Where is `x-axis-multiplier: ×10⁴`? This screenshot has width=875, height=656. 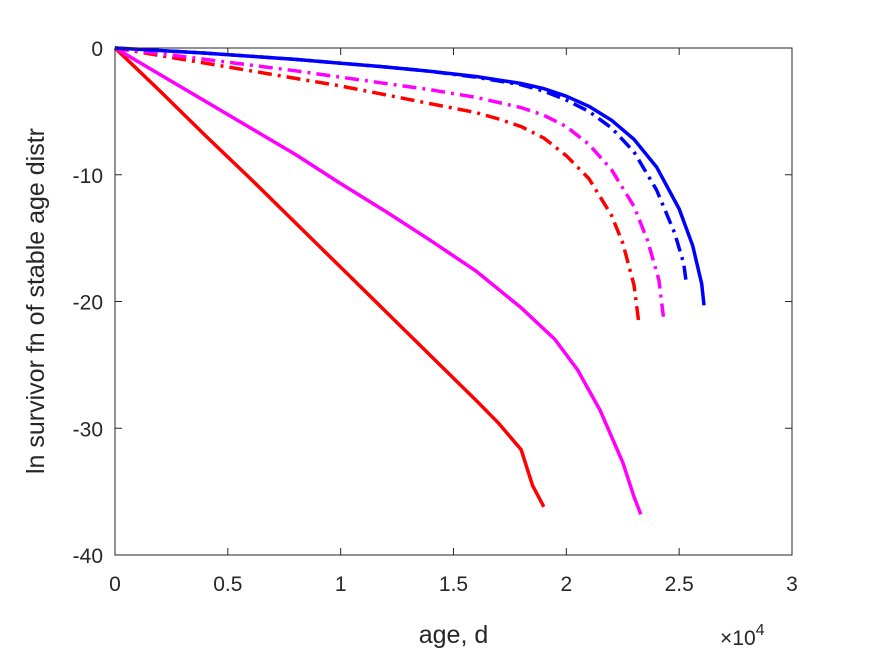
x-axis-multiplier: ×10⁴ is located at coordinates (742, 636).